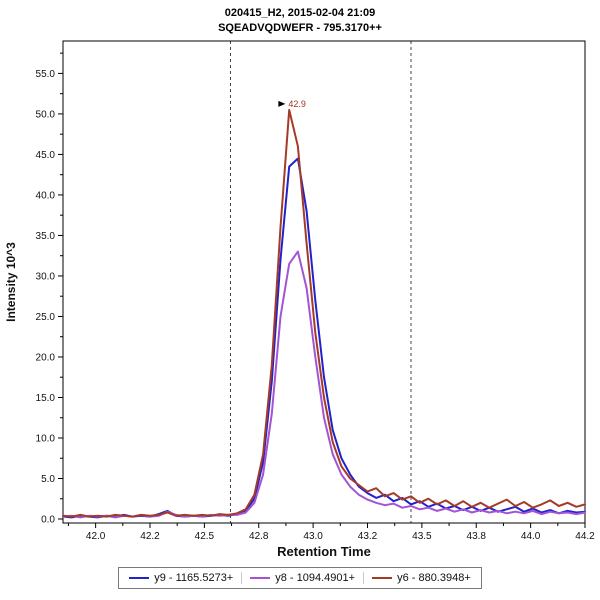 The image size is (600, 600). What do you see at coordinates (46, 317) in the screenshot?
I see `y-tick-label: 25.0` at bounding box center [46, 317].